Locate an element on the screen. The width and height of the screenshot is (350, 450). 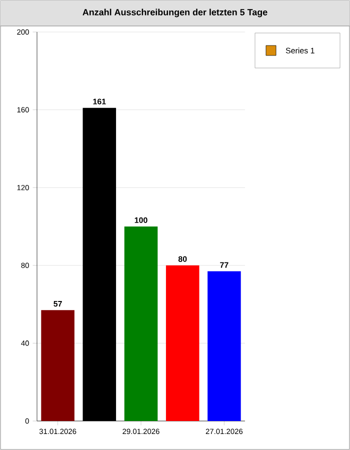
chart-title: Anzahl Ausschreibungen der letzten 5 Tage is located at coordinates (175, 13).